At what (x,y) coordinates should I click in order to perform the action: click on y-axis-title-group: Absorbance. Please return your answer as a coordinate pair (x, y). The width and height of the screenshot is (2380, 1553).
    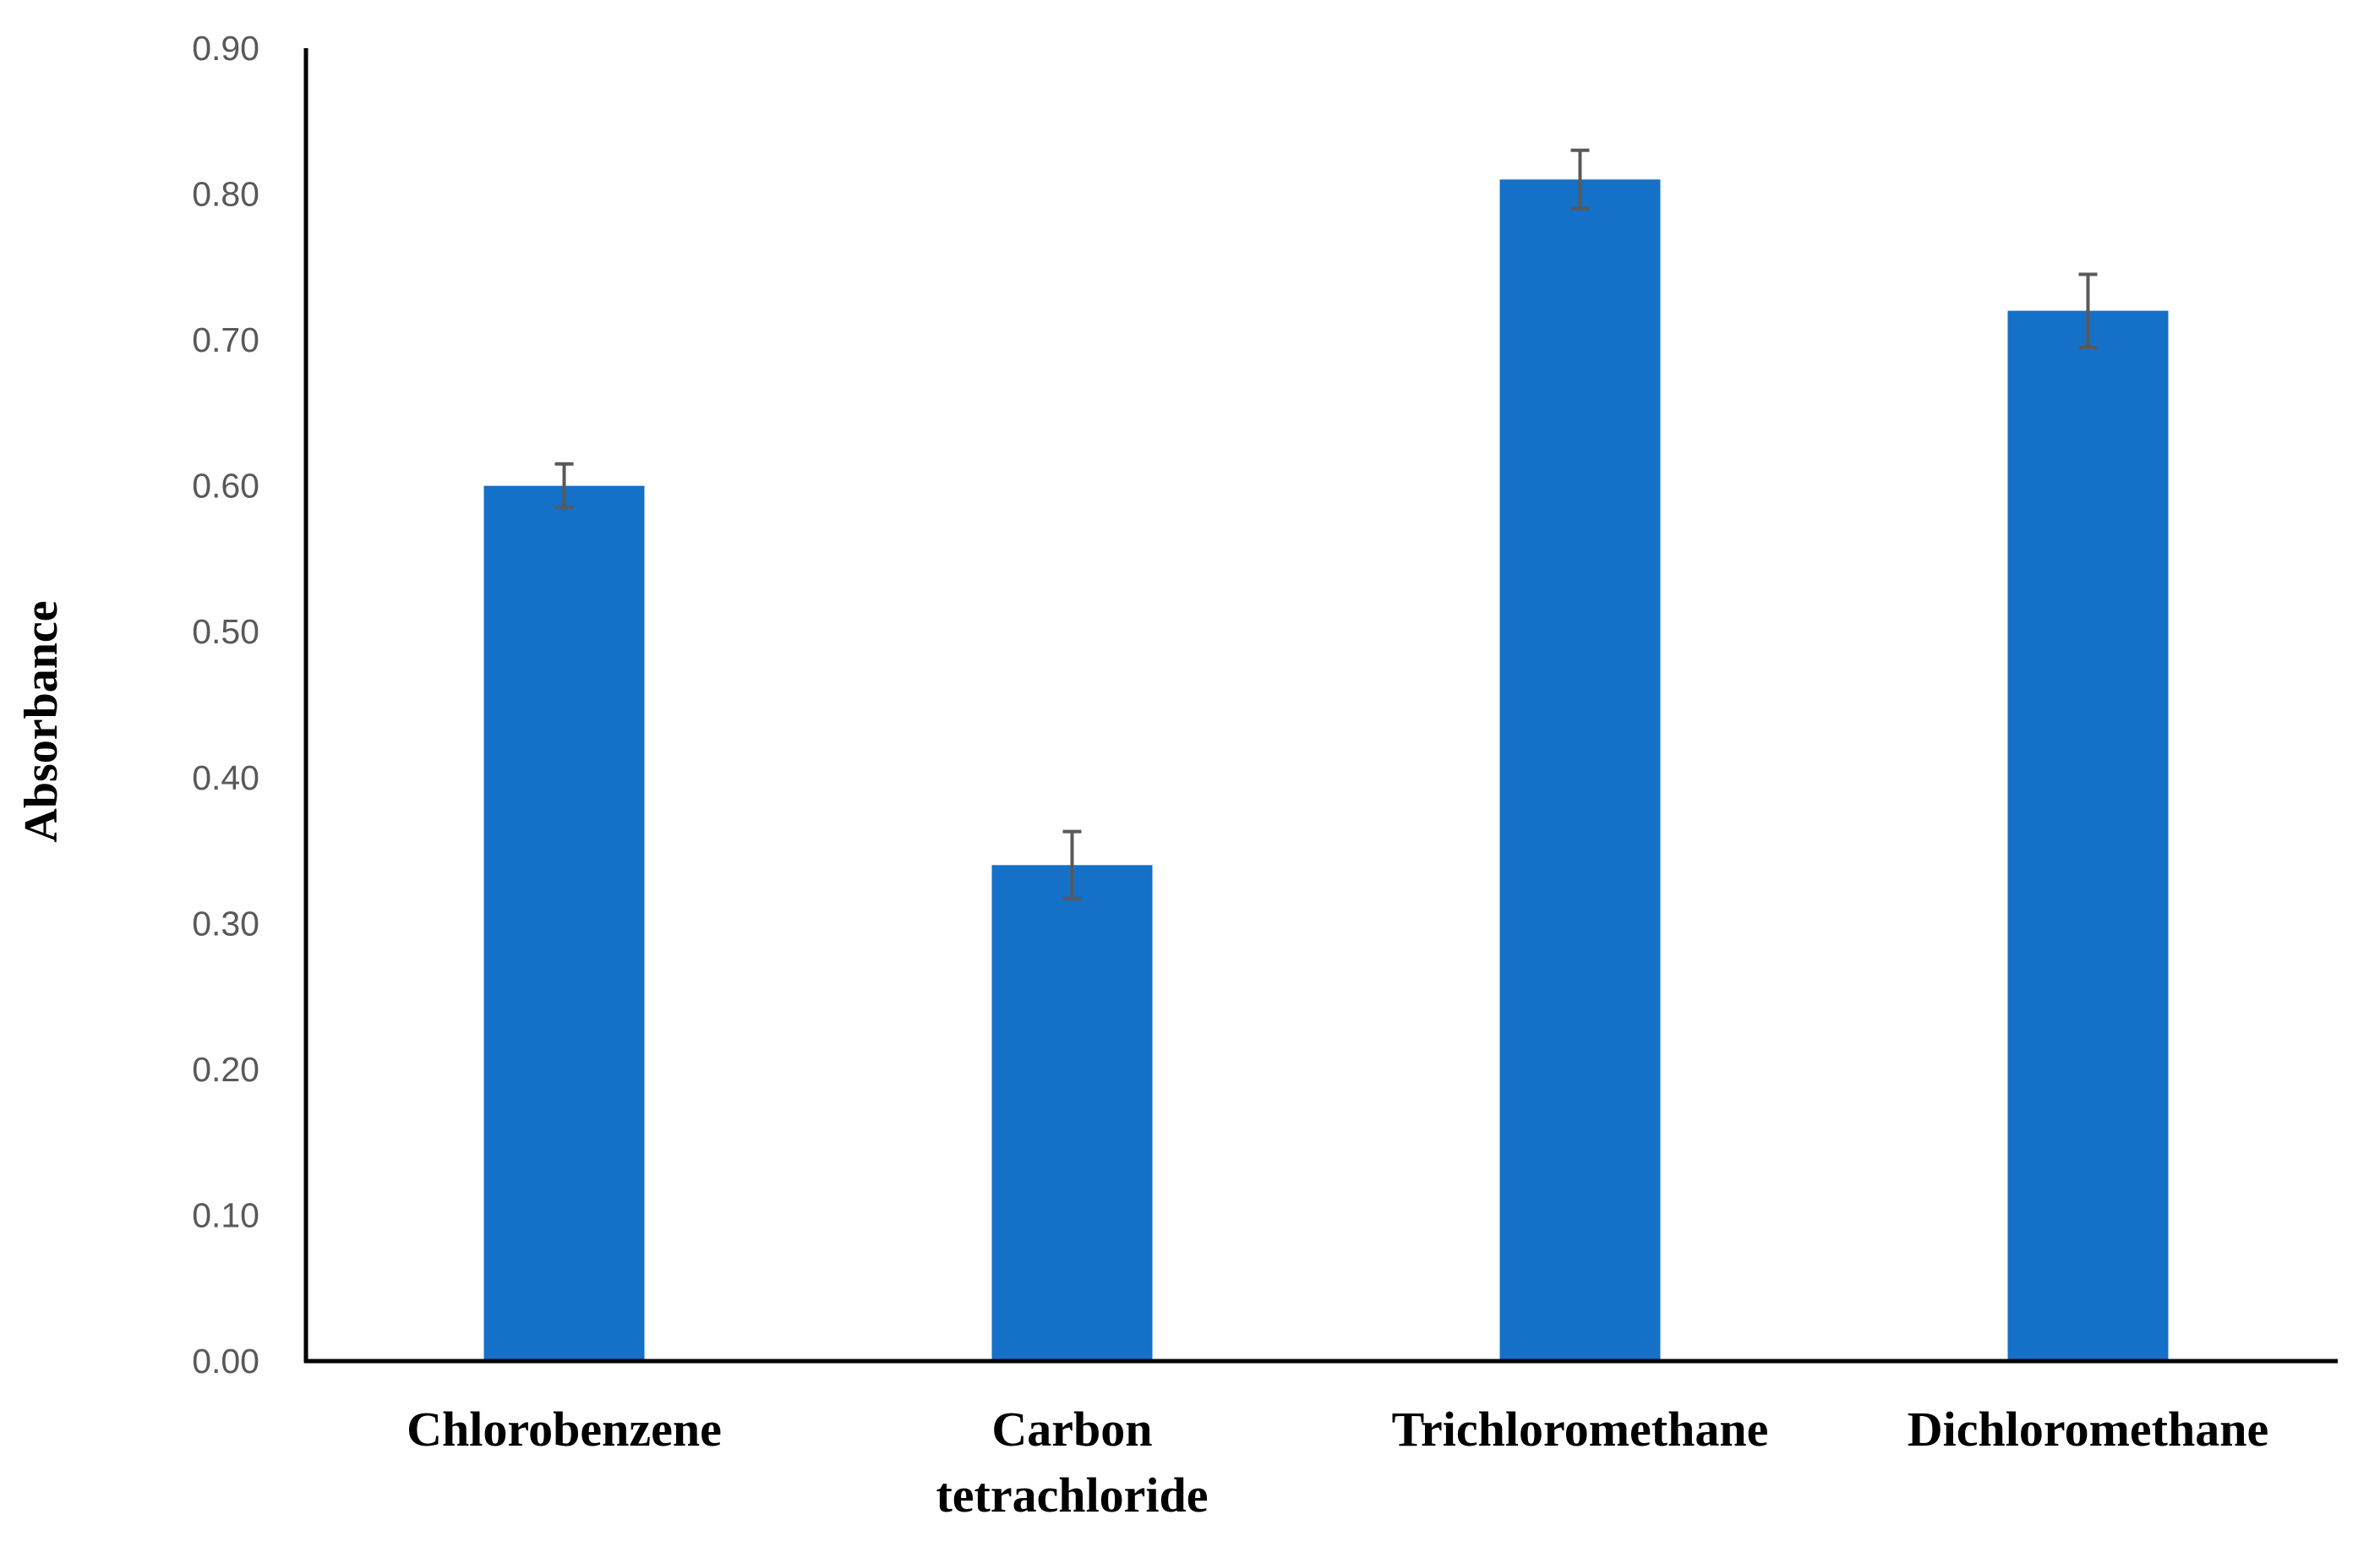
    Looking at the image, I should click on (42, 721).